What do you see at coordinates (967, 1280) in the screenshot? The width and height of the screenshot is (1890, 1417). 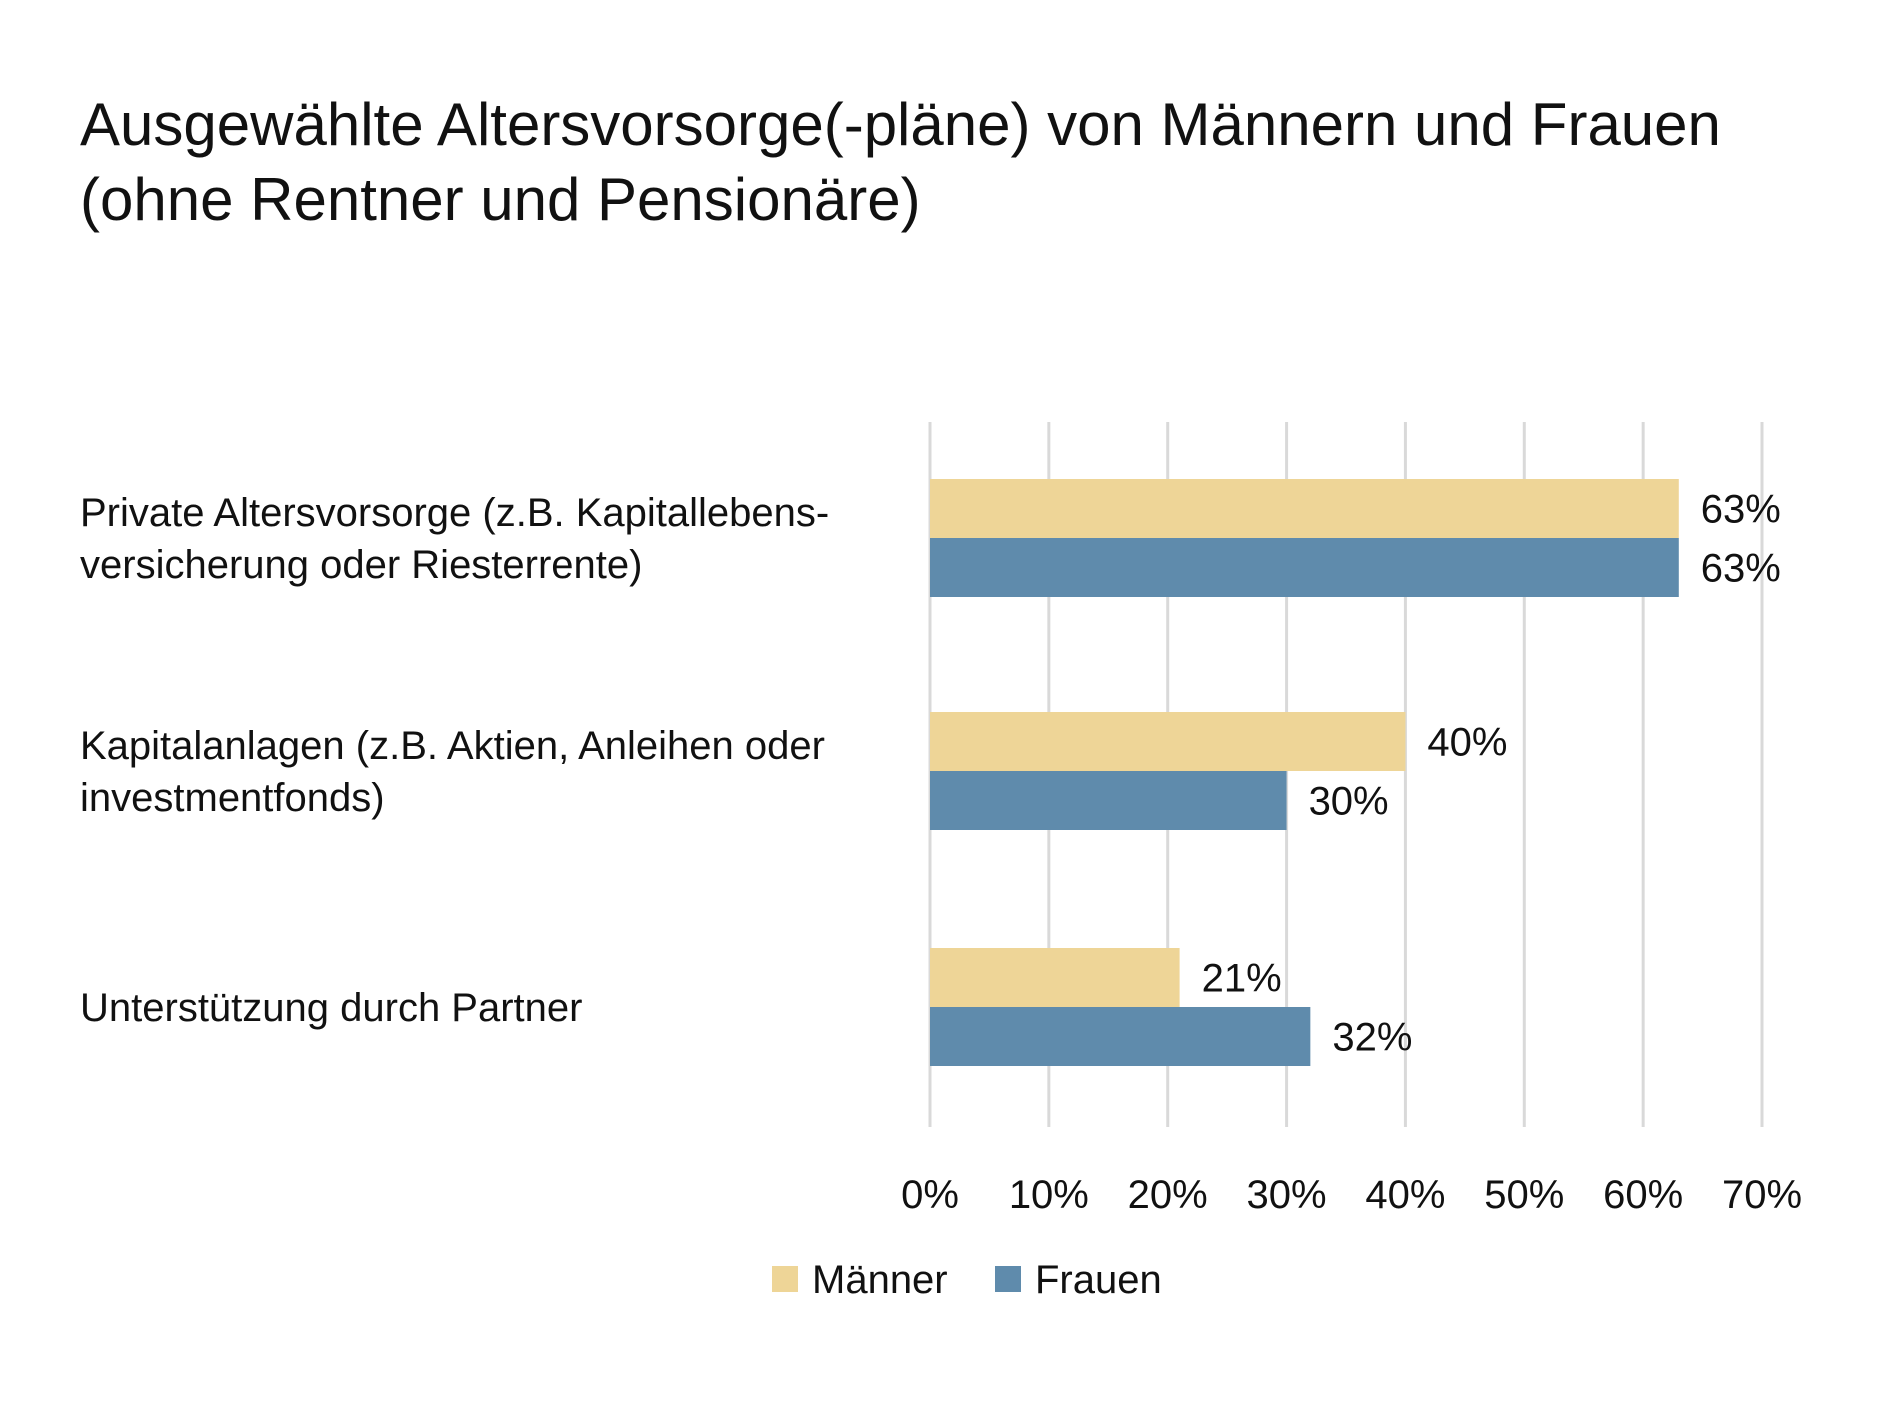 I see `legend: Männer Frauen` at bounding box center [967, 1280].